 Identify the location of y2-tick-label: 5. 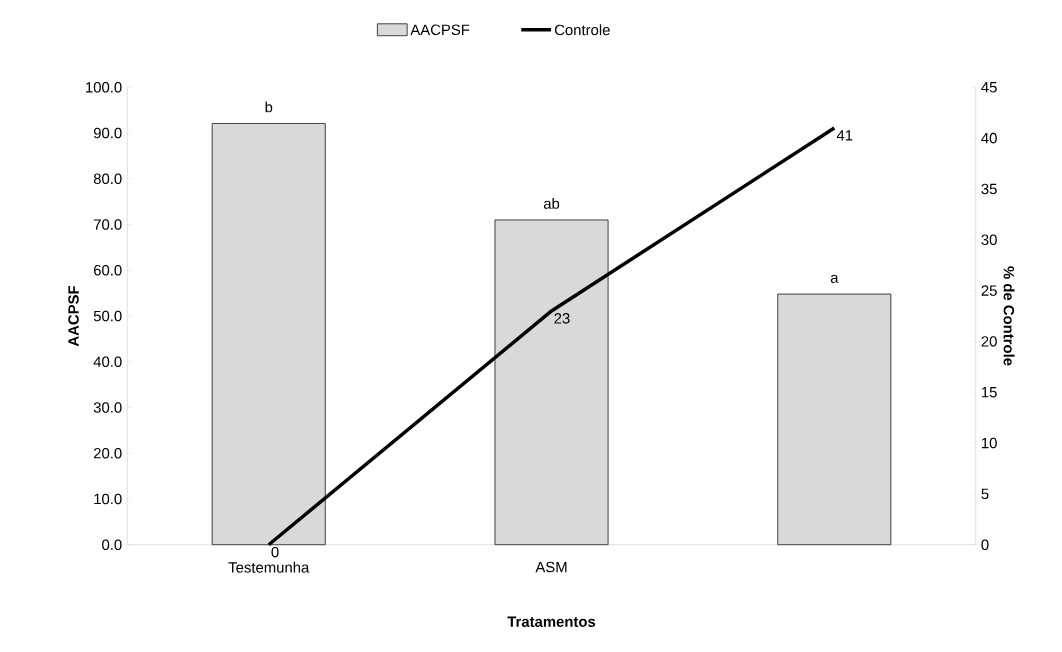
(985, 494).